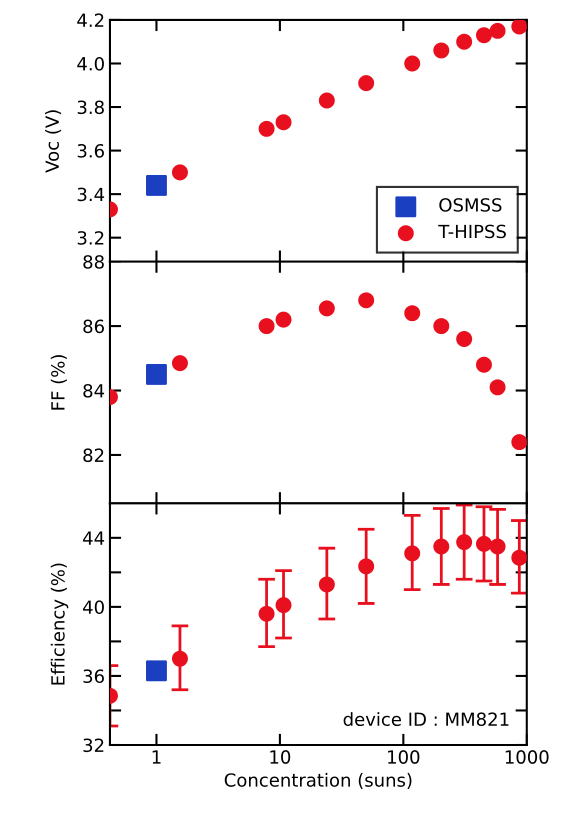  I want to click on y-tick-label: 3.8, so click(91, 107).